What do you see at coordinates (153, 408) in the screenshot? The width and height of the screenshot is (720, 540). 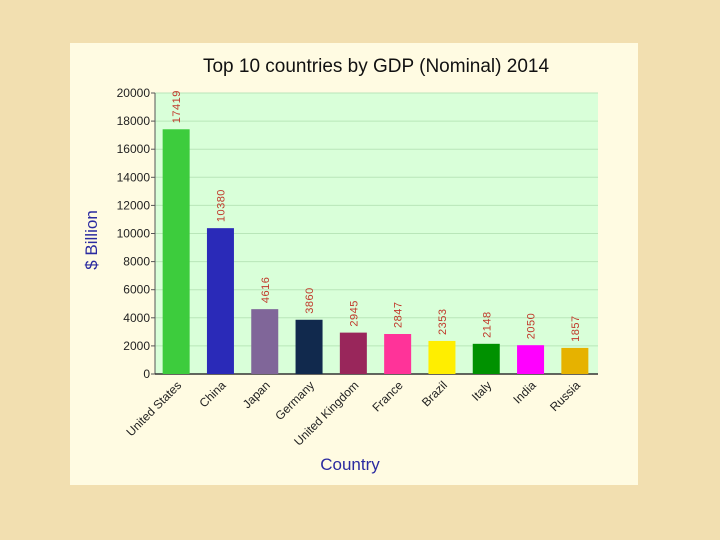 I see `x-tick-label: United States` at bounding box center [153, 408].